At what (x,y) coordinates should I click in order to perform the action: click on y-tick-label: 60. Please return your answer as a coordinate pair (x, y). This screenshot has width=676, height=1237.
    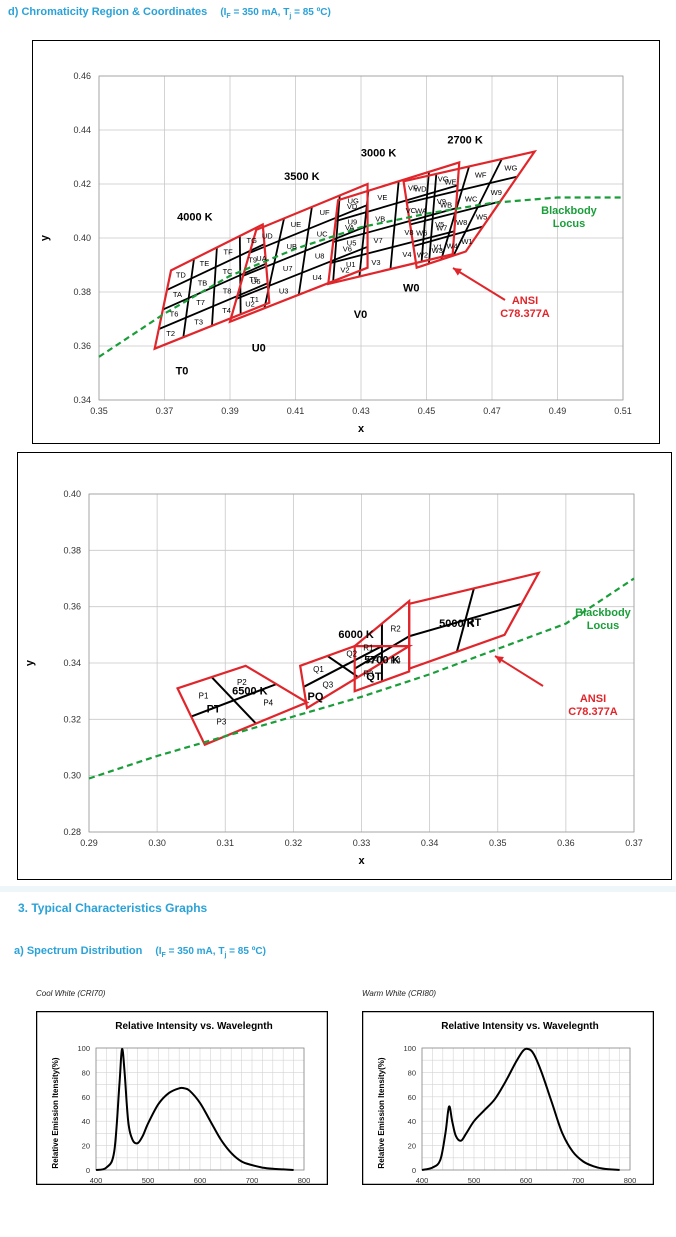
    Looking at the image, I should click on (412, 1097).